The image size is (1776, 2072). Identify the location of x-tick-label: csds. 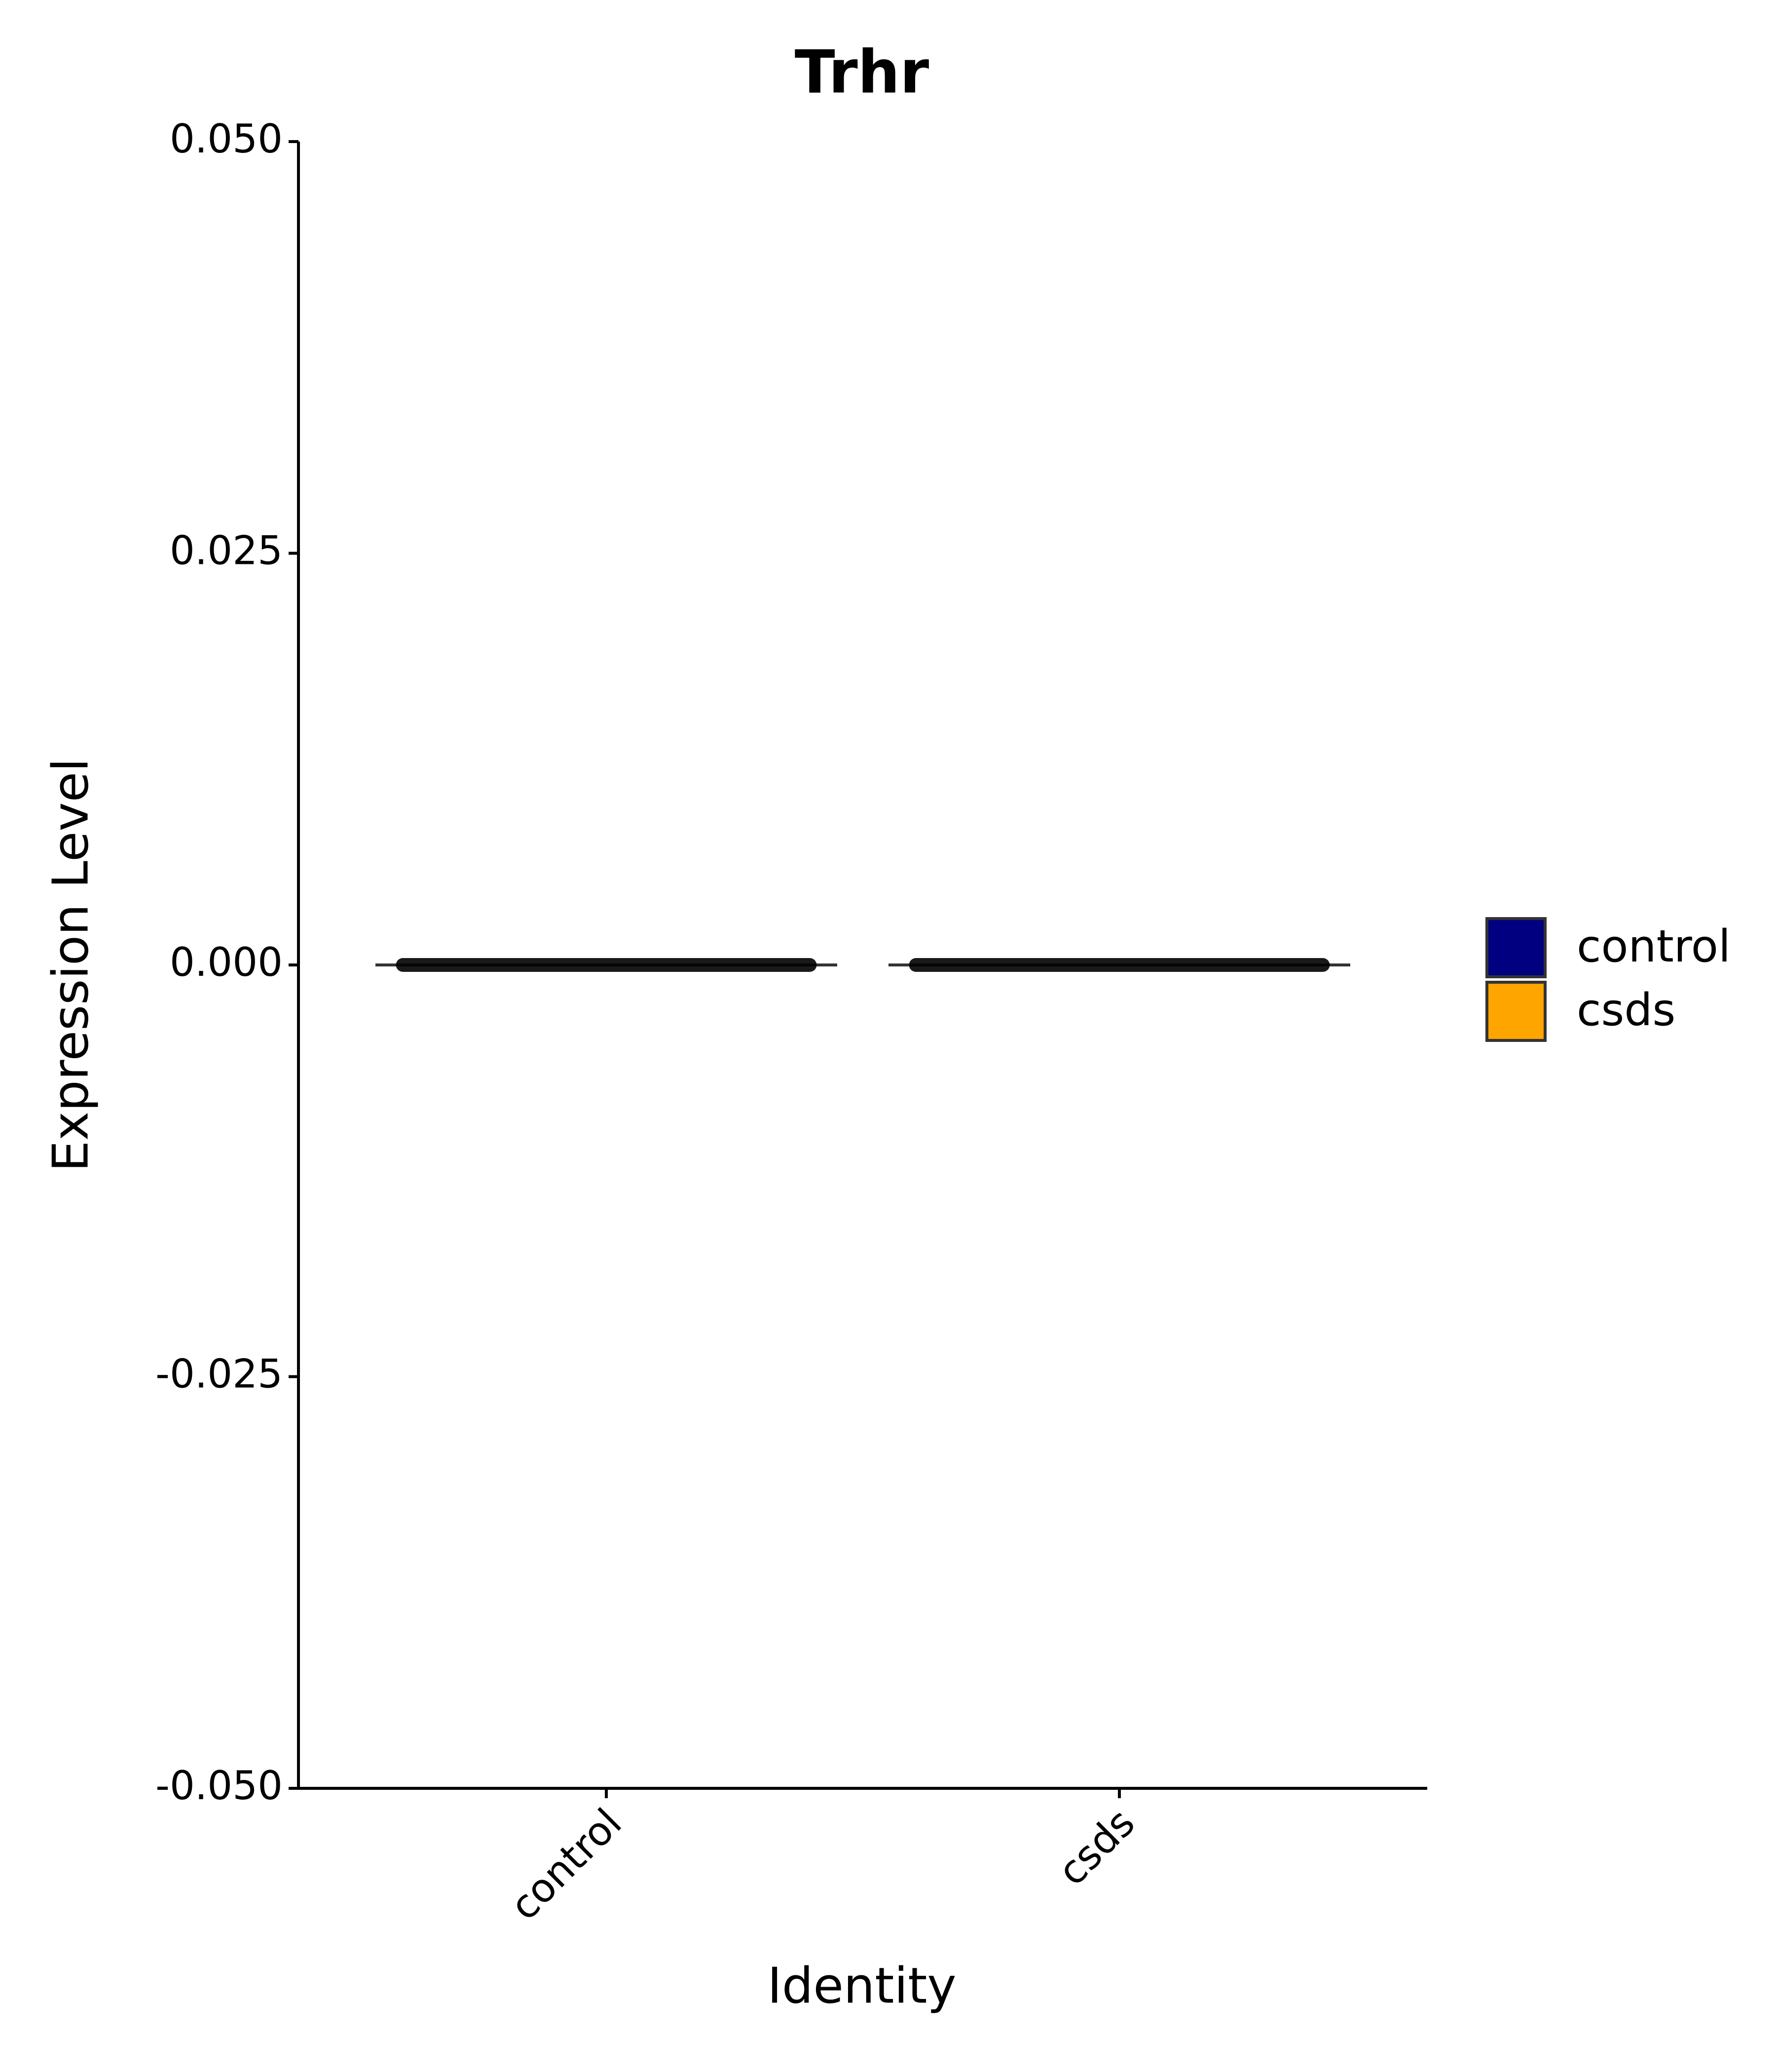
(1097, 1847).